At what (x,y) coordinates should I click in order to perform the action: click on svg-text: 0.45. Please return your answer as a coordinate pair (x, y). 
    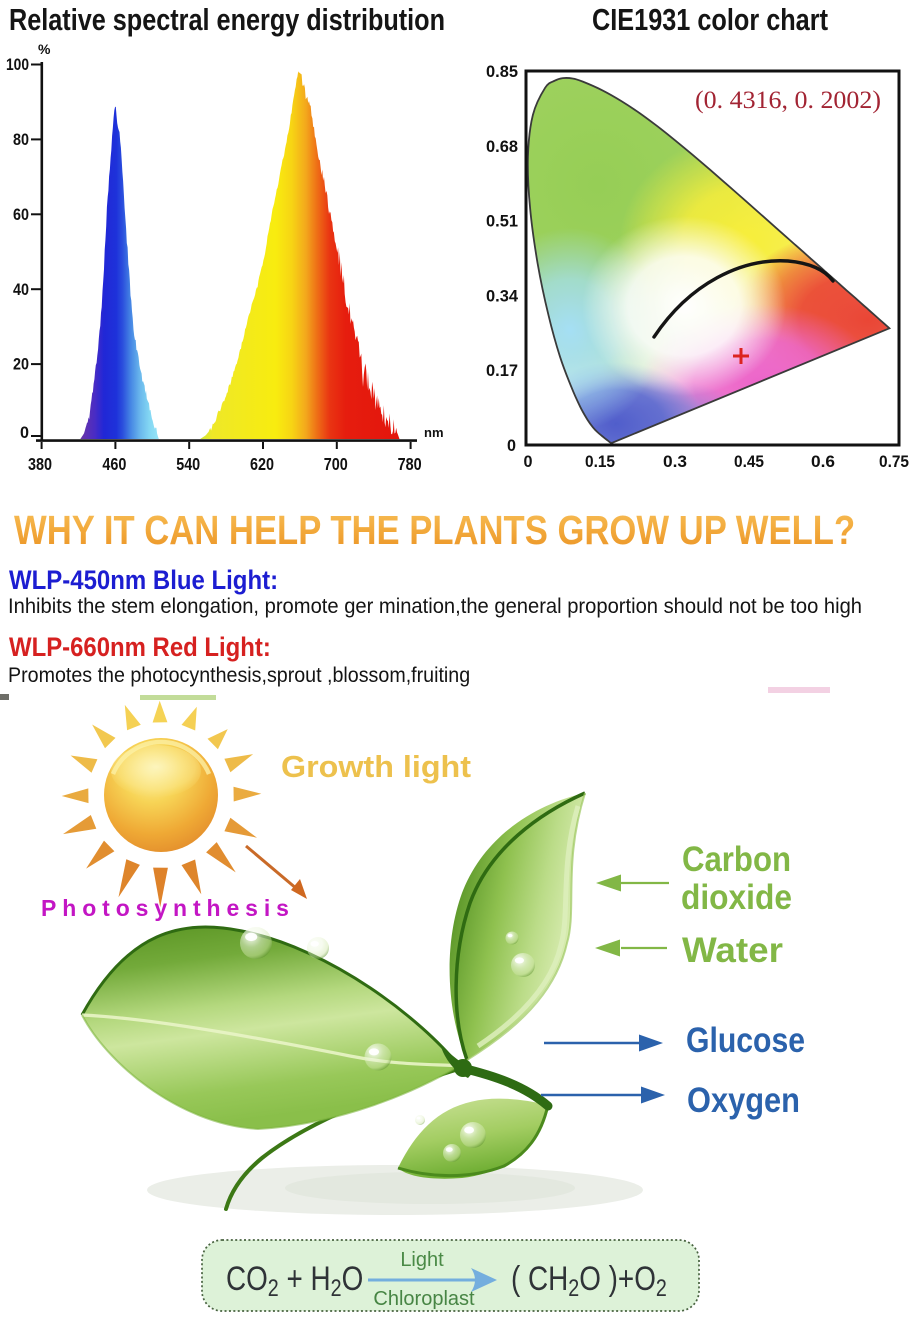
    Looking at the image, I should click on (749, 461).